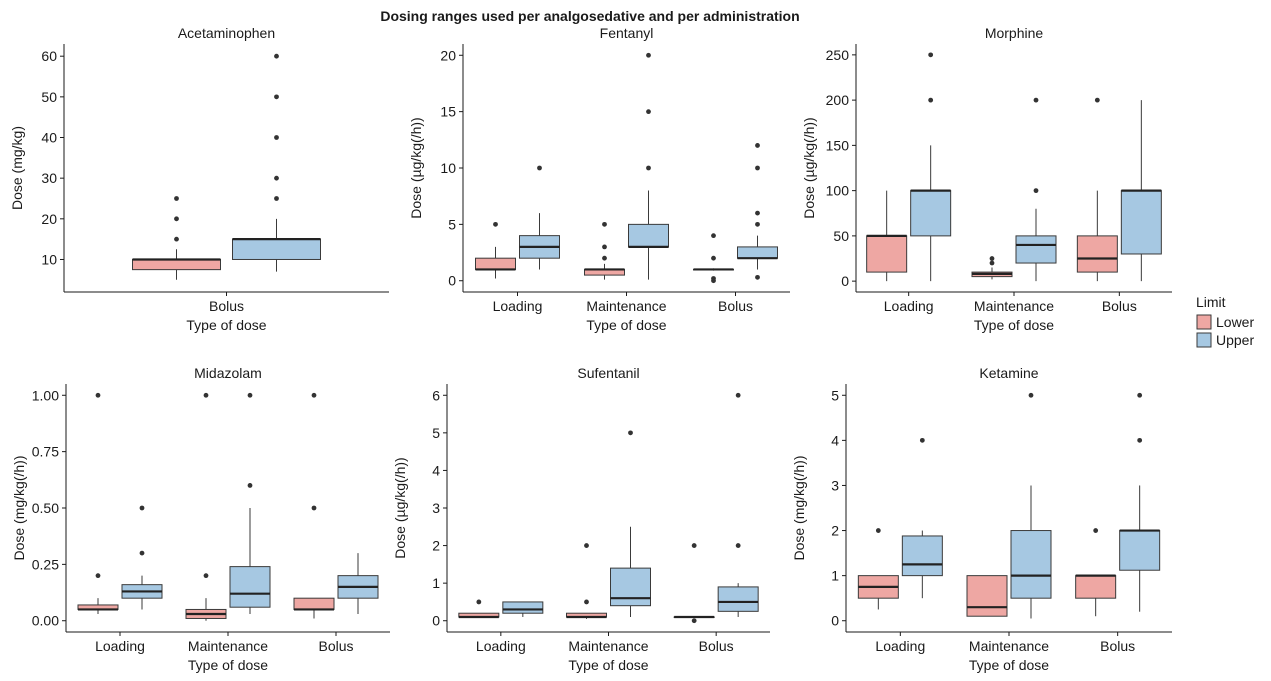 The image size is (1271, 681). What do you see at coordinates (627, 33) in the screenshot?
I see `panel-title: Fentanyl` at bounding box center [627, 33].